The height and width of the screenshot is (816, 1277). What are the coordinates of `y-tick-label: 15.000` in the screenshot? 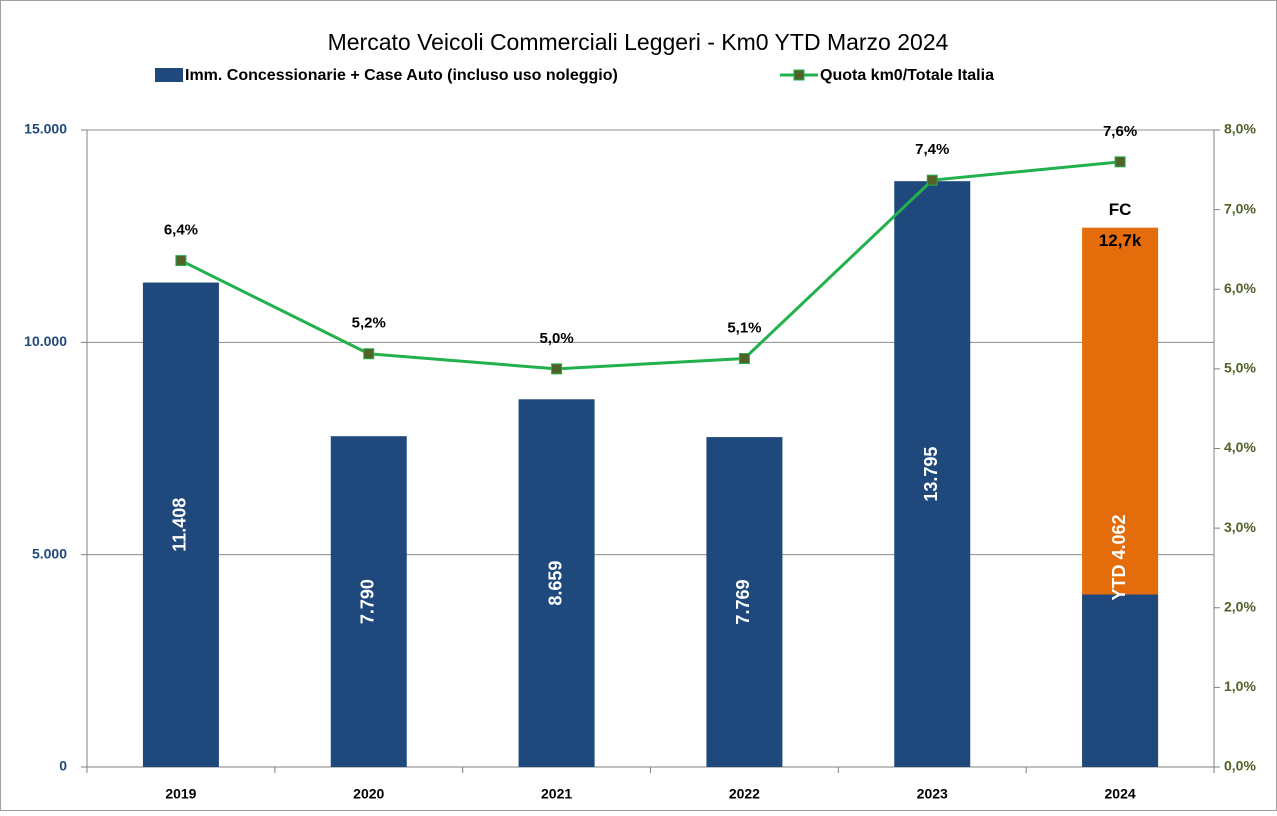 It's located at (45, 129).